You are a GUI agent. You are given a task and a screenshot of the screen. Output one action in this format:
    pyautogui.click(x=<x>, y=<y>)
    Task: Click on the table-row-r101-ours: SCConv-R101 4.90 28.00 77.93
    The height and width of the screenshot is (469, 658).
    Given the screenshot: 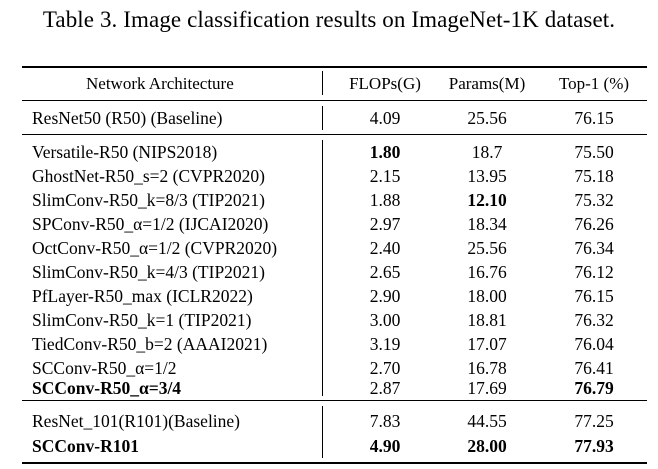 What is the action you would take?
    pyautogui.click(x=334, y=446)
    